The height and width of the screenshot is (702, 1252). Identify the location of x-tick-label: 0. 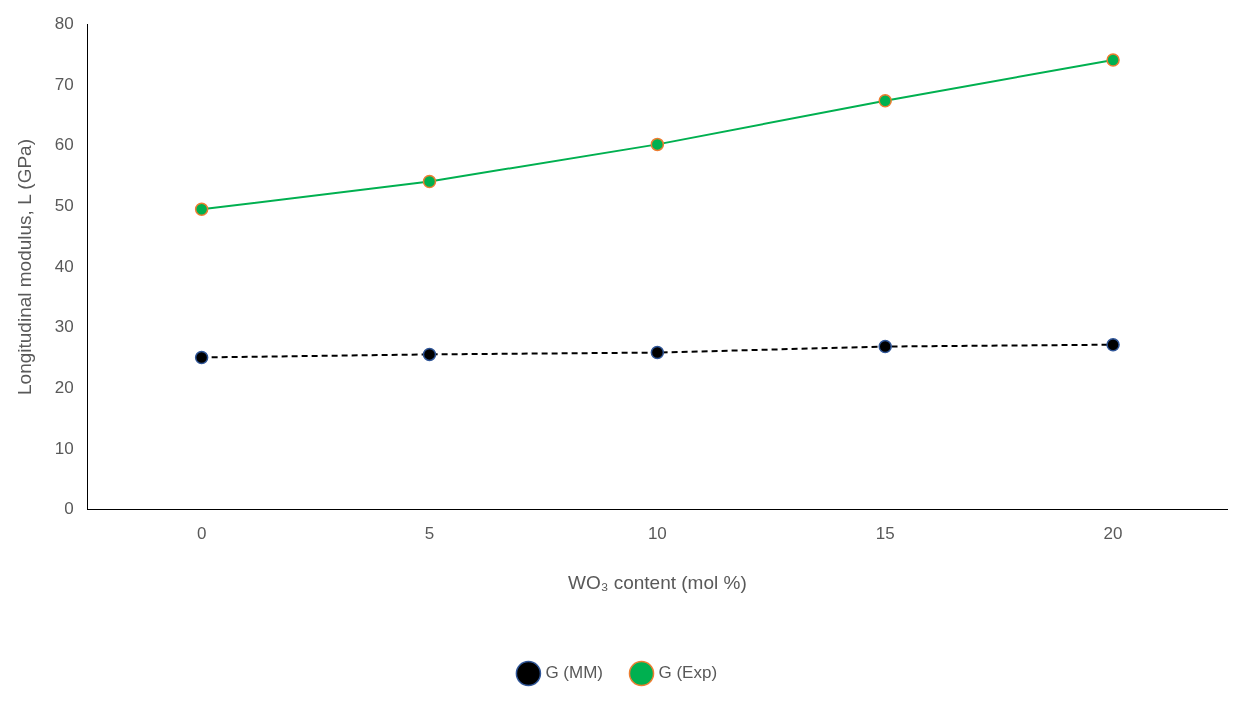
(201, 533).